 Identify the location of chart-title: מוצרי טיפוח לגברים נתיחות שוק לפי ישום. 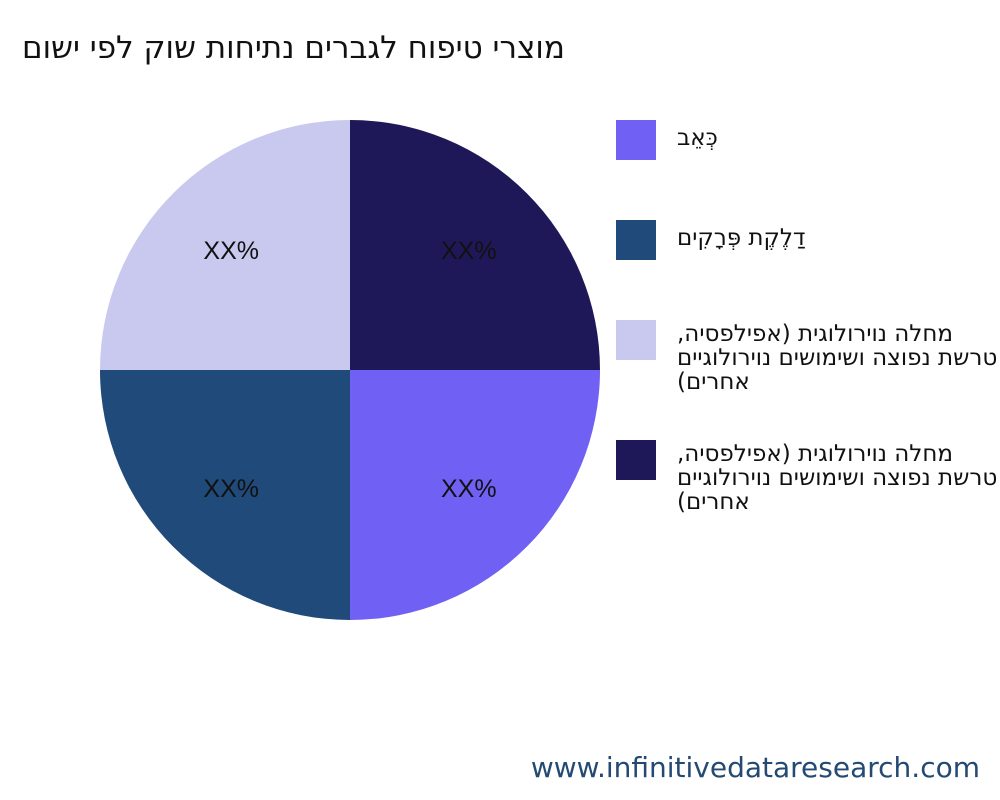
(293, 48).